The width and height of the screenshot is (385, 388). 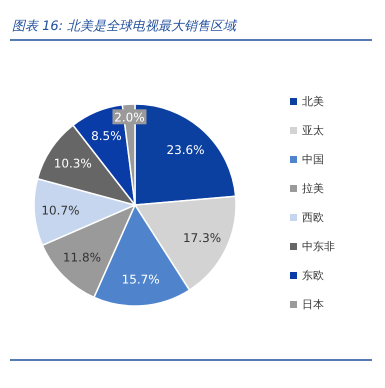 What do you see at coordinates (73, 163) in the screenshot?
I see `data-label: 10.3%` at bounding box center [73, 163].